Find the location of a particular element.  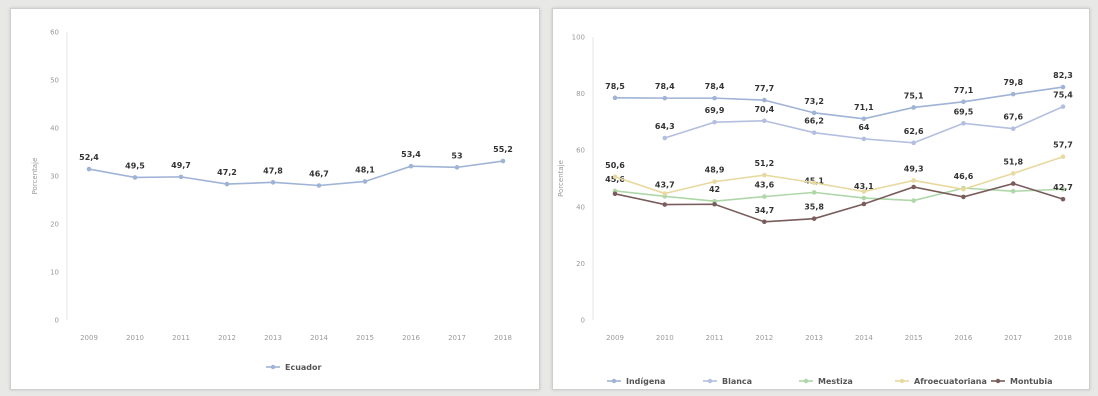

y-tick-label: 50 is located at coordinates (54, 81).